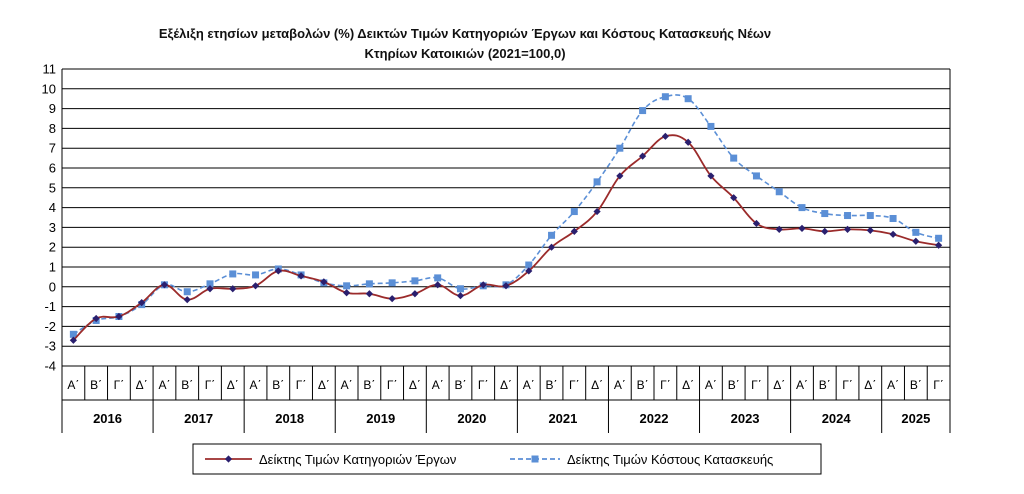 This screenshot has width=1024, height=494. What do you see at coordinates (49, 88) in the screenshot?
I see `y-tick-label: 10` at bounding box center [49, 88].